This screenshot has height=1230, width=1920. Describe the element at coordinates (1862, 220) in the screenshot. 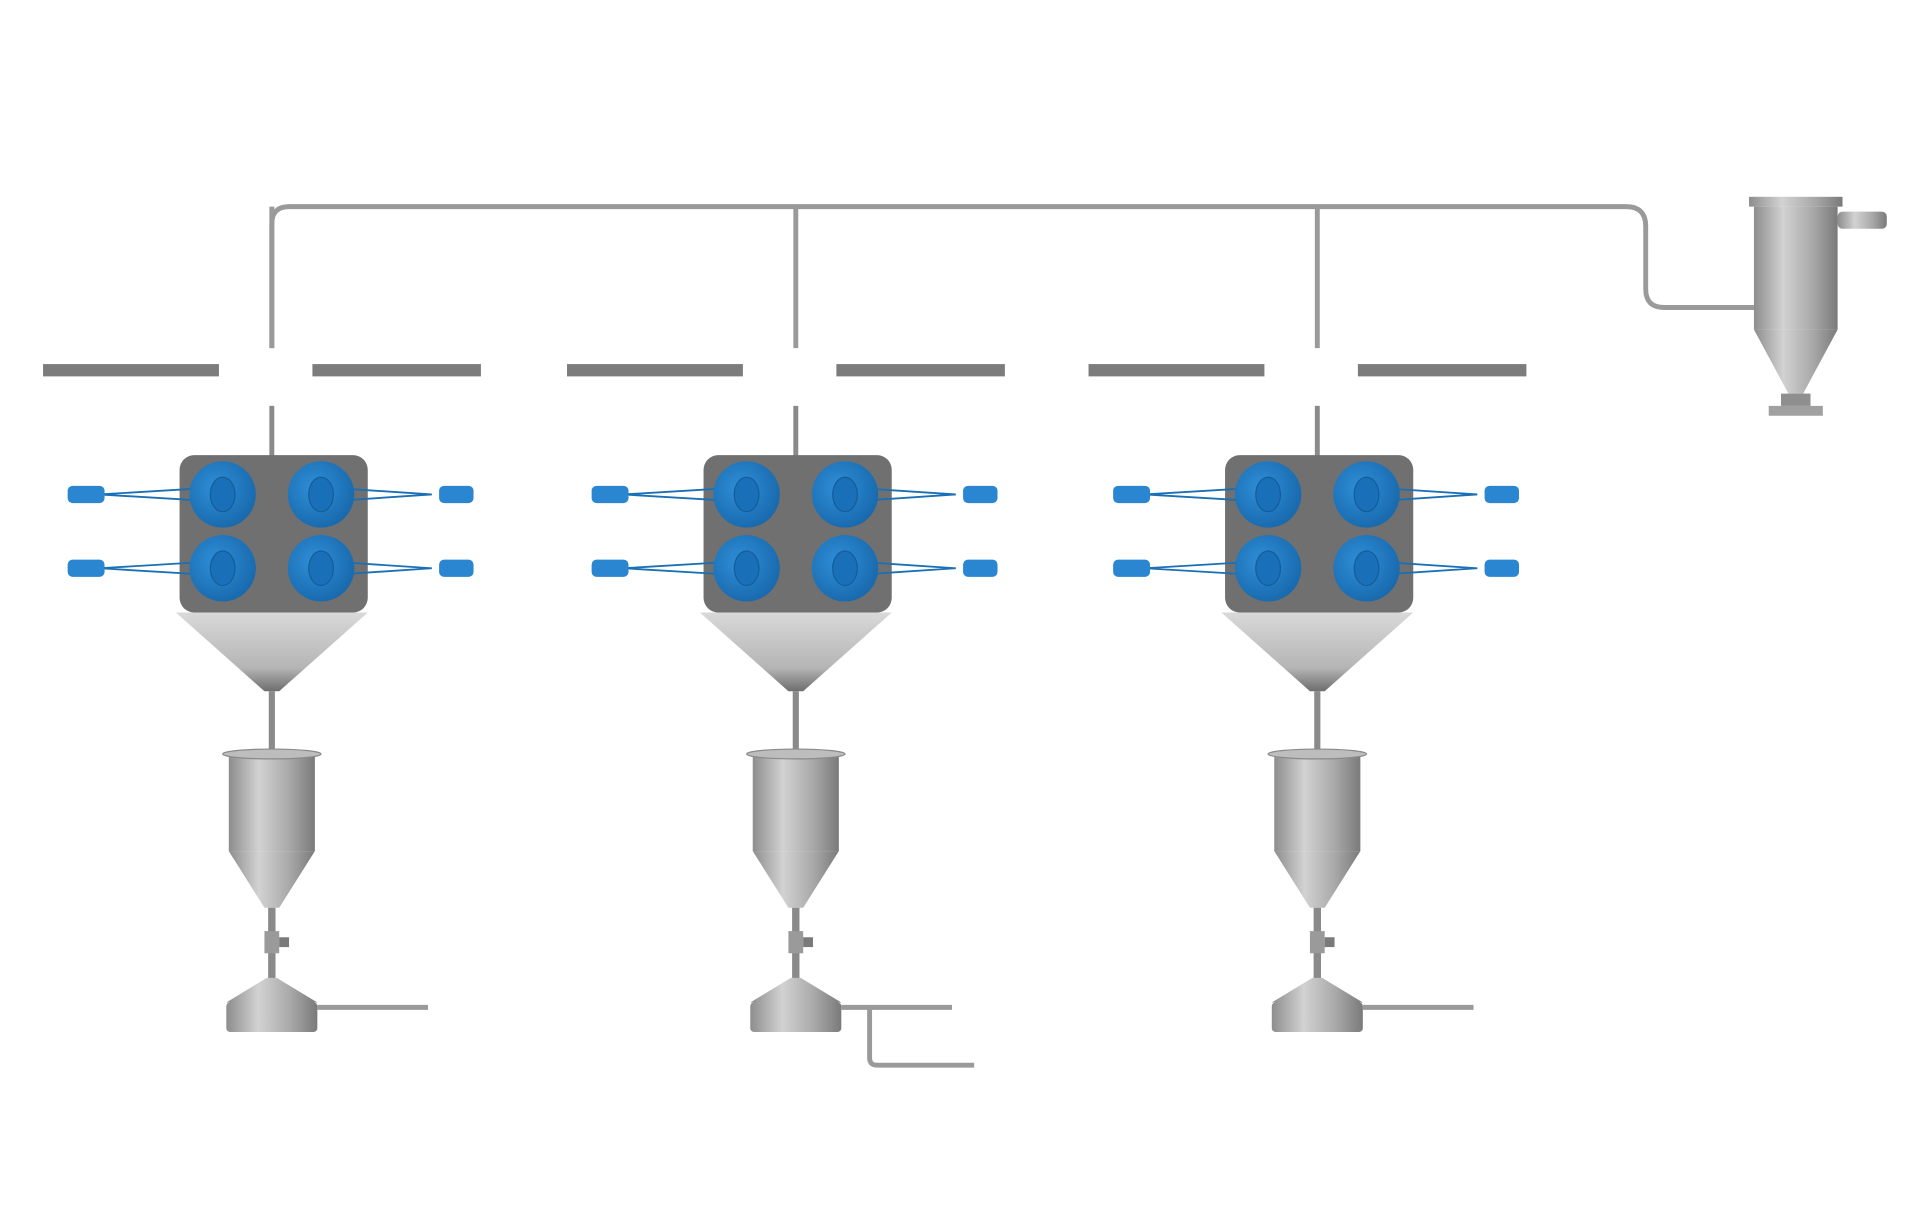

I see `hopper-inlet` at that location.